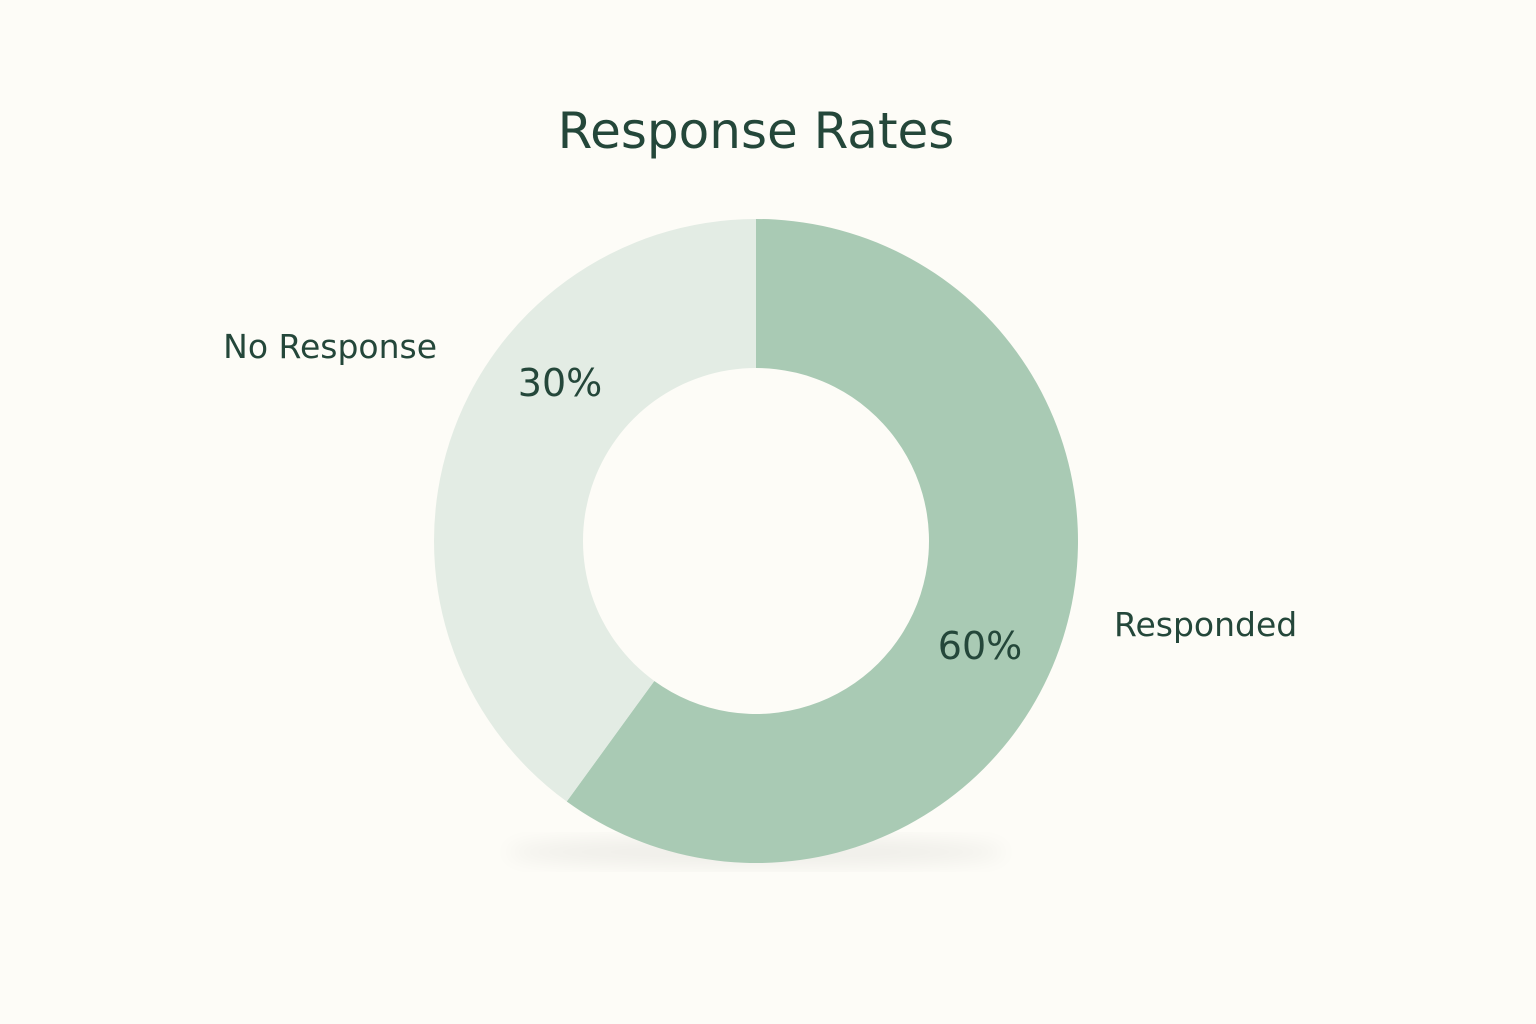  What do you see at coordinates (330, 346) in the screenshot?
I see `category-label-no-response: No Response` at bounding box center [330, 346].